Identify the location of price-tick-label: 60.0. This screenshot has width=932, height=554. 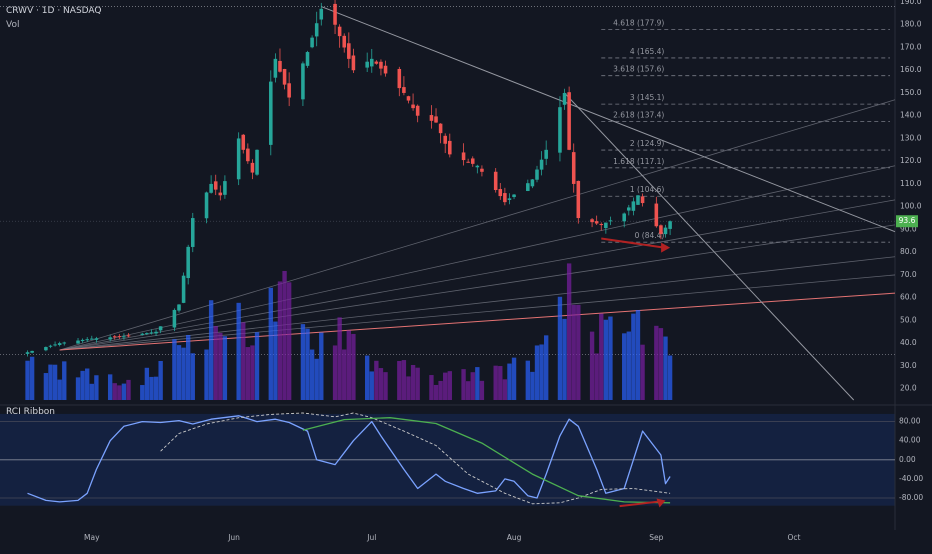
(908, 297).